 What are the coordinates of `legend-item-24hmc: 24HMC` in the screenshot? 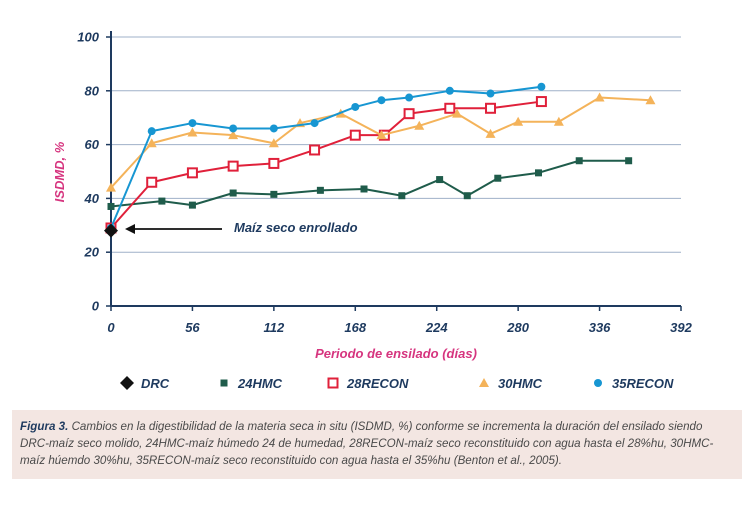 It's located at (251, 383).